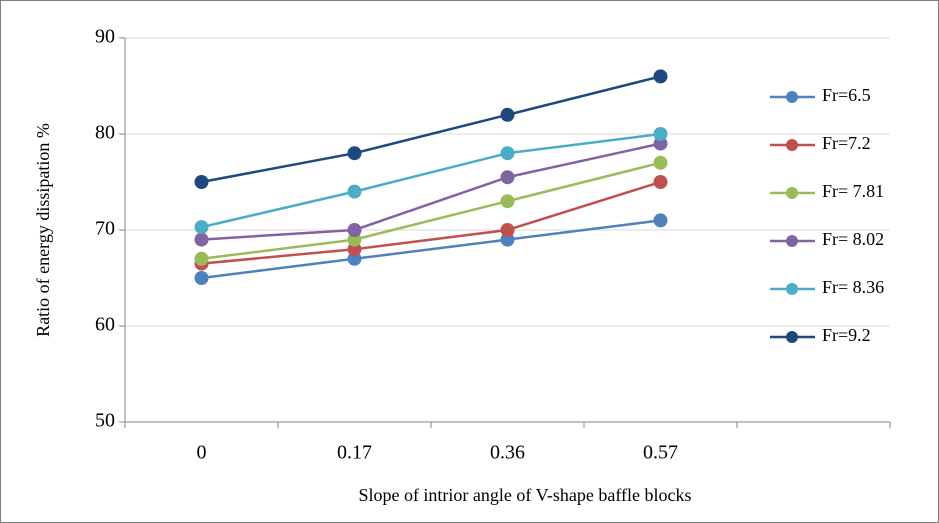  I want to click on y-tick-label: 90, so click(105, 37).